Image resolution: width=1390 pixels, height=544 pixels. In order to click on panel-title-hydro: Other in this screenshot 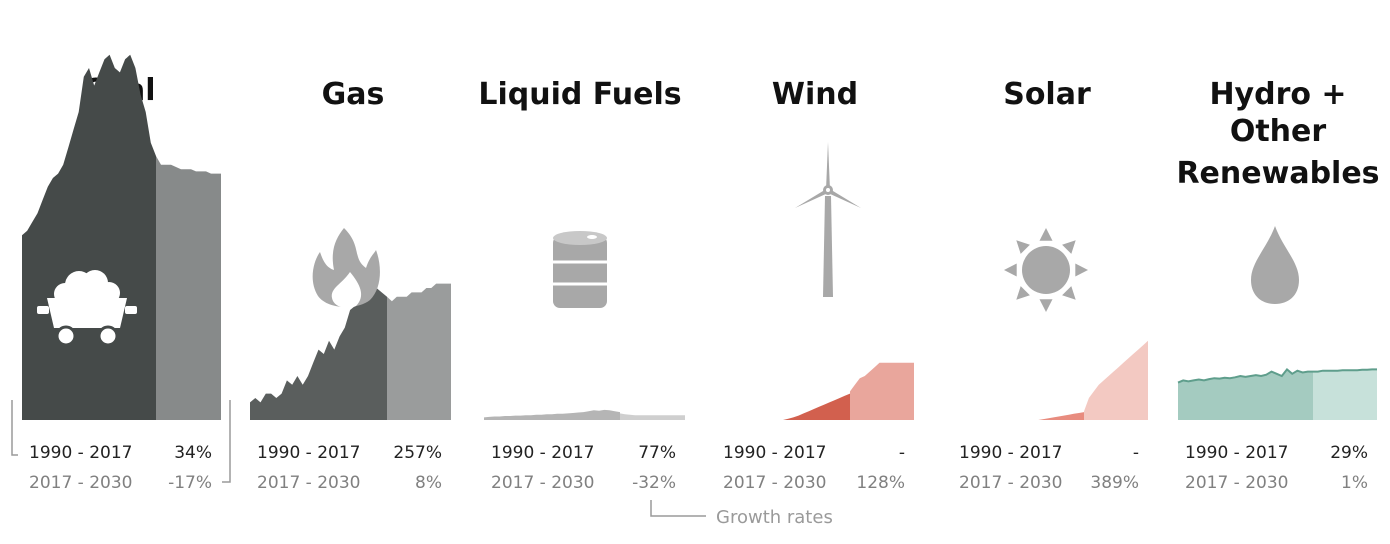, I will do `click(1278, 131)`.